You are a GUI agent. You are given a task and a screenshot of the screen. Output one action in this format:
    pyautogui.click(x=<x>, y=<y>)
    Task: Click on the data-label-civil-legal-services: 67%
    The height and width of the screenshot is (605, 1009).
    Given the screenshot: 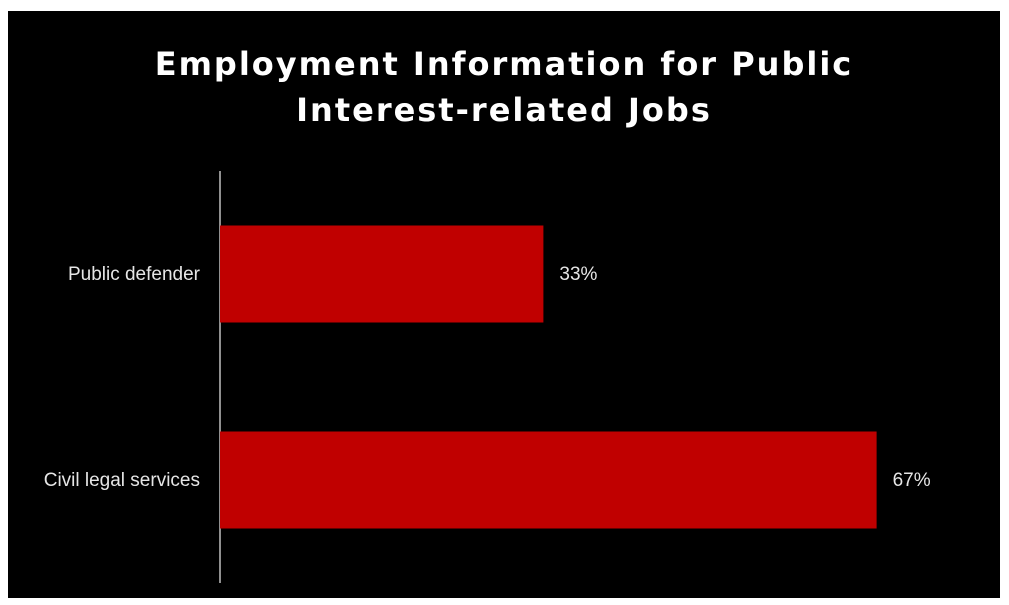 What is the action you would take?
    pyautogui.click(x=912, y=480)
    